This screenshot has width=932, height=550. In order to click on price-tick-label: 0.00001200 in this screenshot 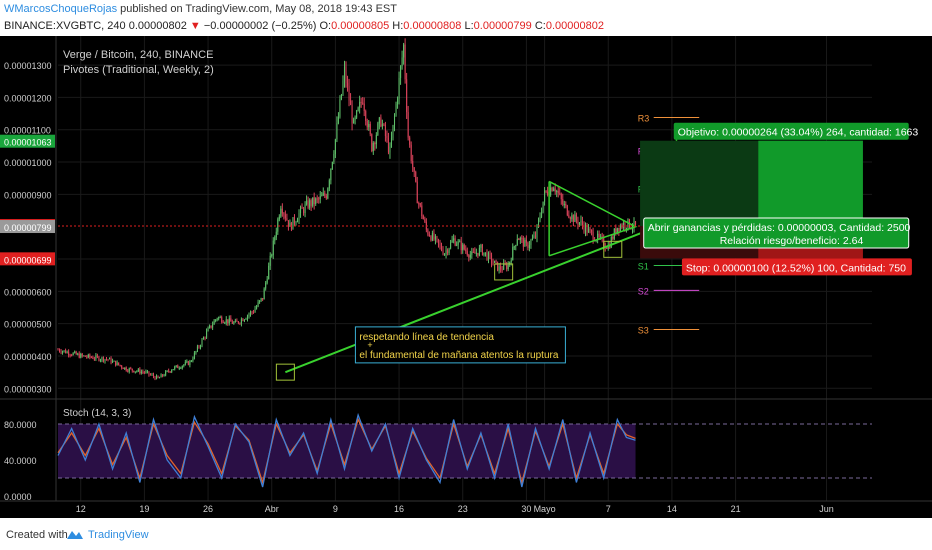, I will do `click(28, 98)`.